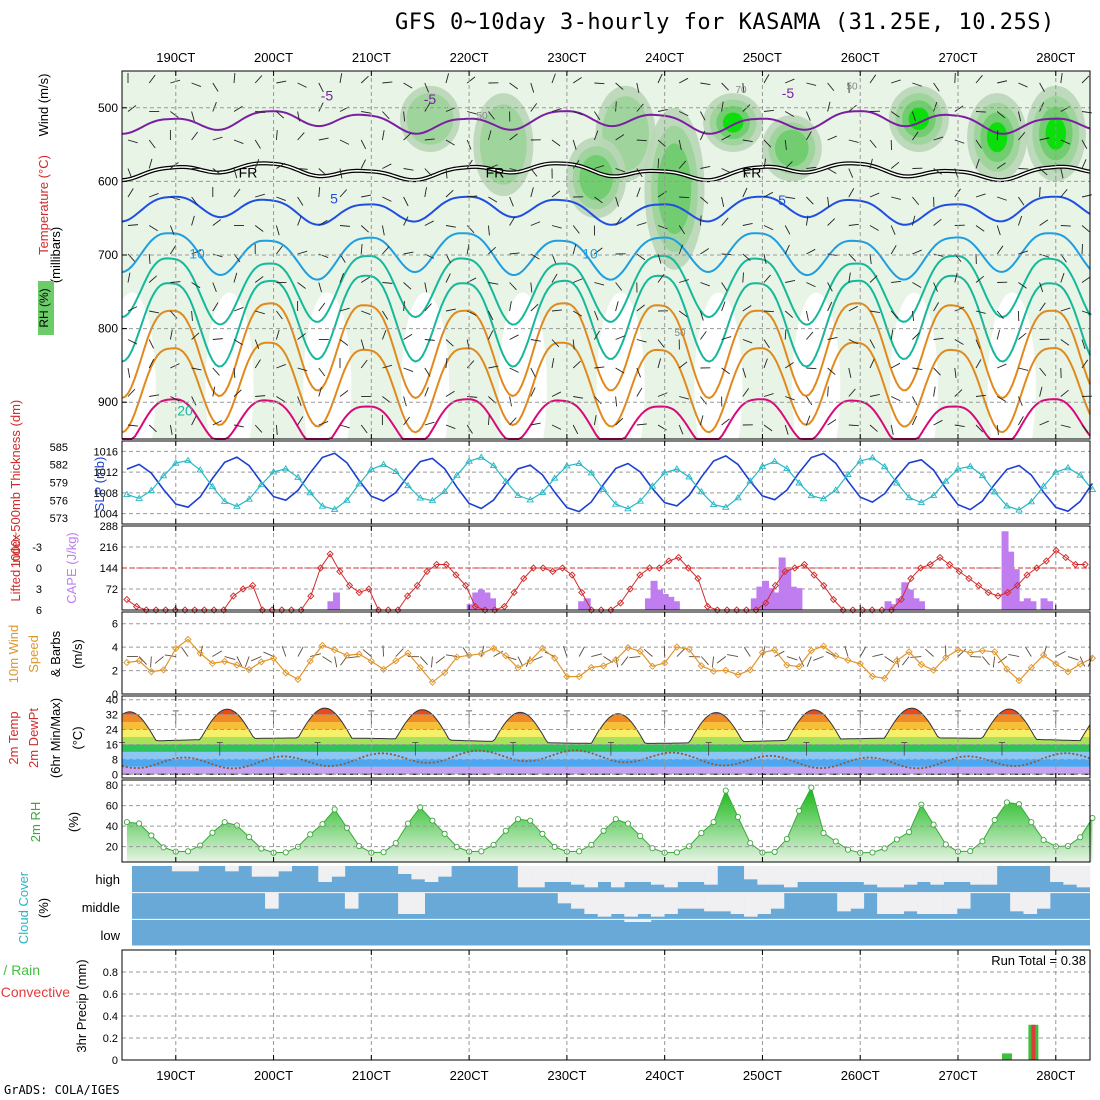 This screenshot has width=1100, height=1100. What do you see at coordinates (590, 254) in the screenshot?
I see `isotherm-label: 10` at bounding box center [590, 254].